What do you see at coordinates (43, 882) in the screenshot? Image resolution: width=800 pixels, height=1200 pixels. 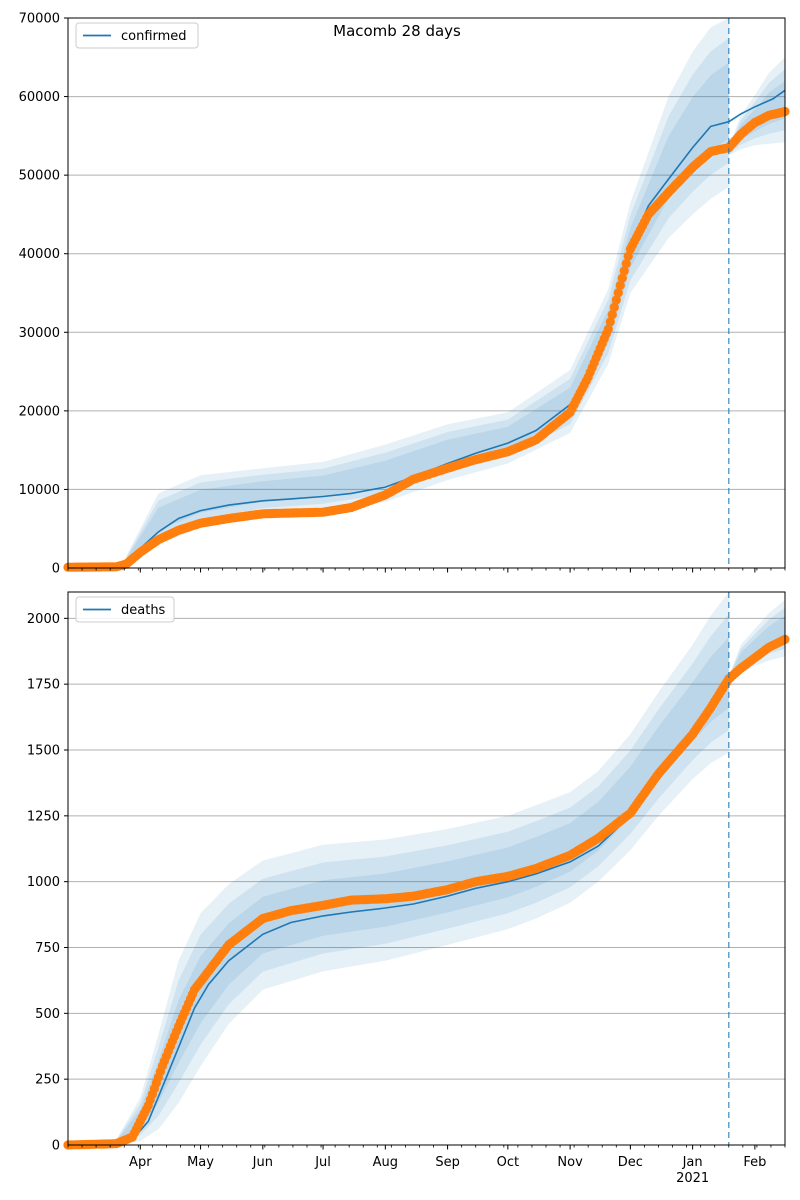 I see `deaths-ytick-label: 1000` at bounding box center [43, 882].